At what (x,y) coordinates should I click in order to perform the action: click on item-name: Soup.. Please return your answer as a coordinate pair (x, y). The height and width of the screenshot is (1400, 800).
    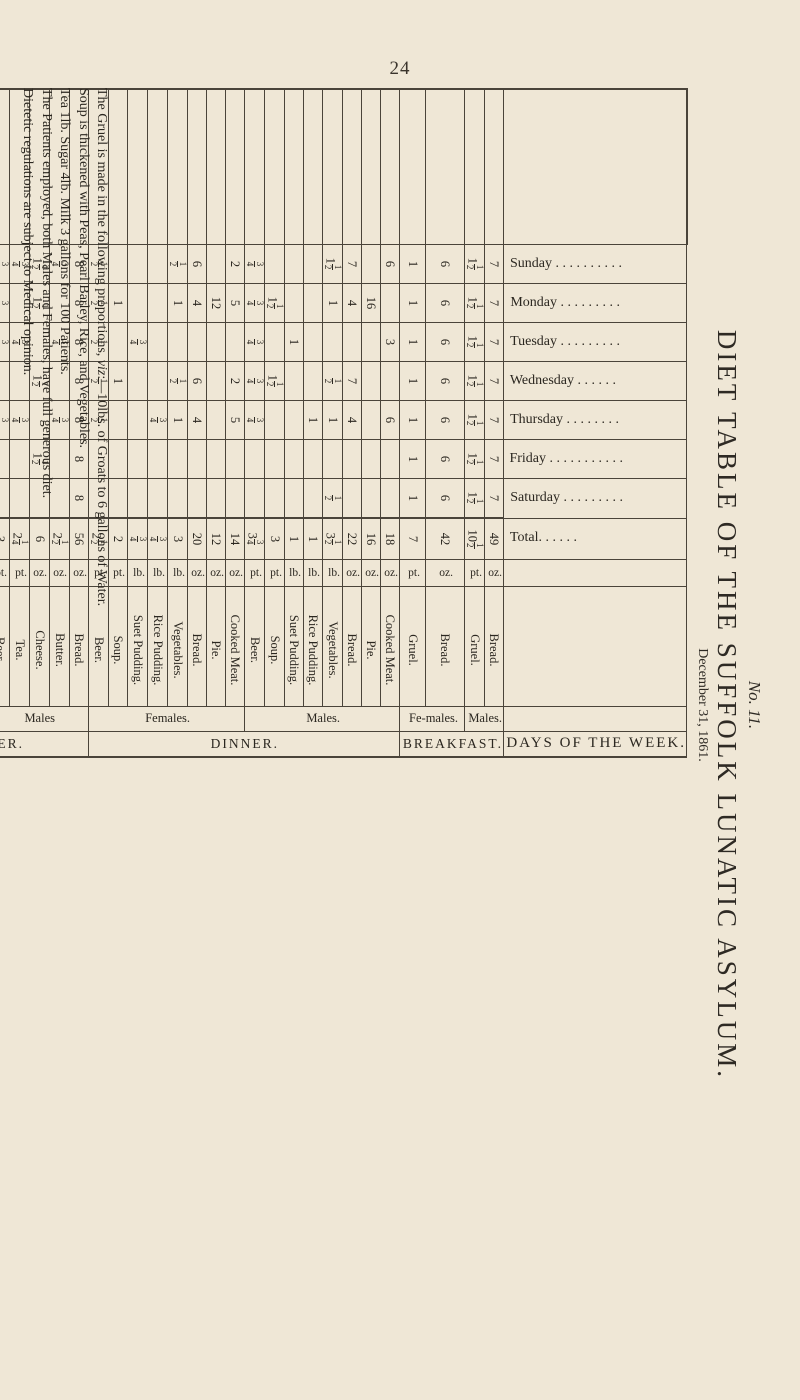
    Looking at the image, I should click on (274, 646).